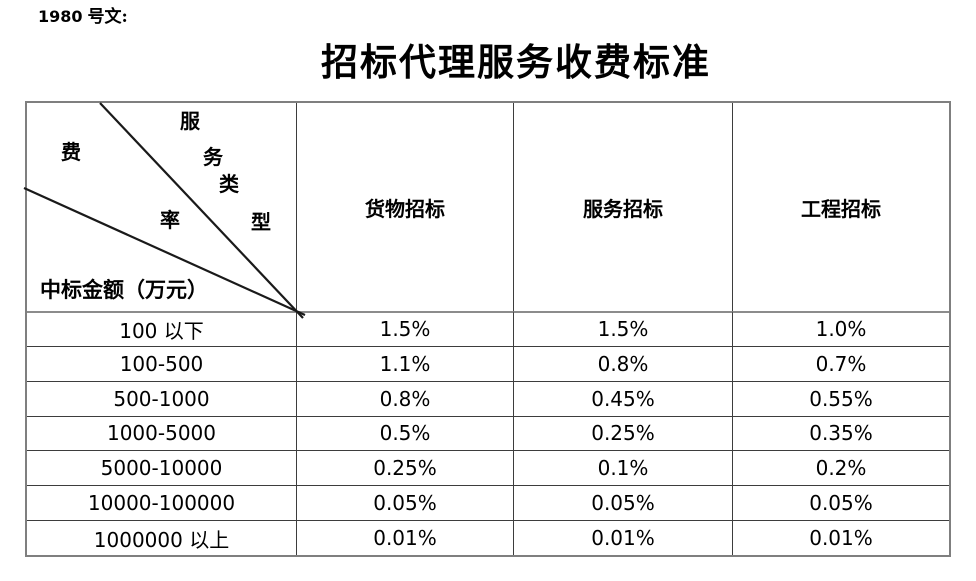 The image size is (976, 581). What do you see at coordinates (124, 289) in the screenshot?
I see `corner-amount-label: 中标金额（万元）` at bounding box center [124, 289].